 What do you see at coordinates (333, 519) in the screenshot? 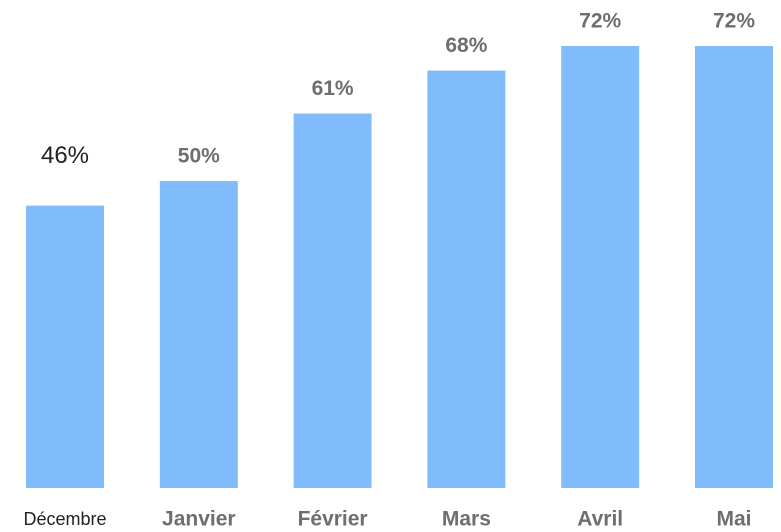
I see `category-label: Février` at bounding box center [333, 519].